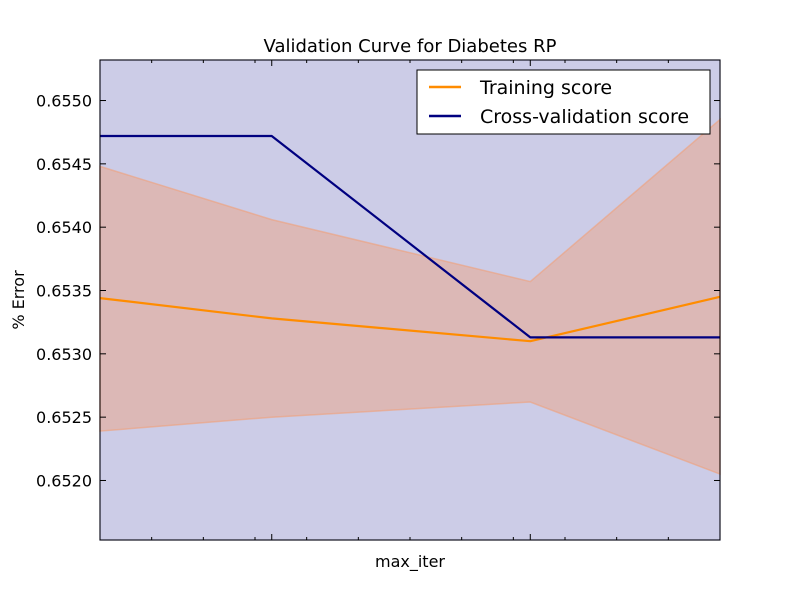  I want to click on y-tick-label: 0.6545, so click(64, 164).